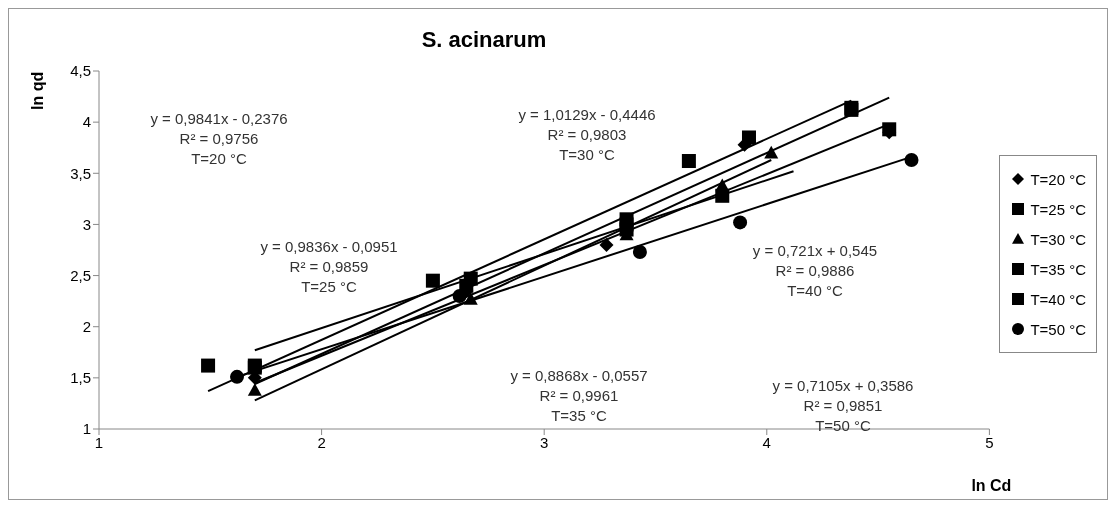 Image resolution: width=1117 pixels, height=508 pixels. What do you see at coordinates (321, 442) in the screenshot?
I see `x-tick-label: 2` at bounding box center [321, 442].